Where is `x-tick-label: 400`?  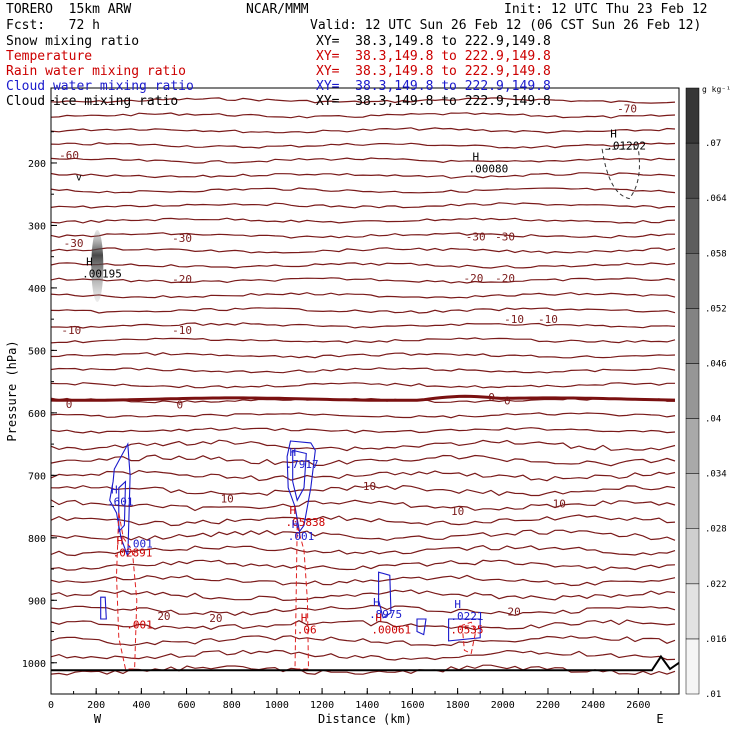 x-tick-label: 400 is located at coordinates (141, 705).